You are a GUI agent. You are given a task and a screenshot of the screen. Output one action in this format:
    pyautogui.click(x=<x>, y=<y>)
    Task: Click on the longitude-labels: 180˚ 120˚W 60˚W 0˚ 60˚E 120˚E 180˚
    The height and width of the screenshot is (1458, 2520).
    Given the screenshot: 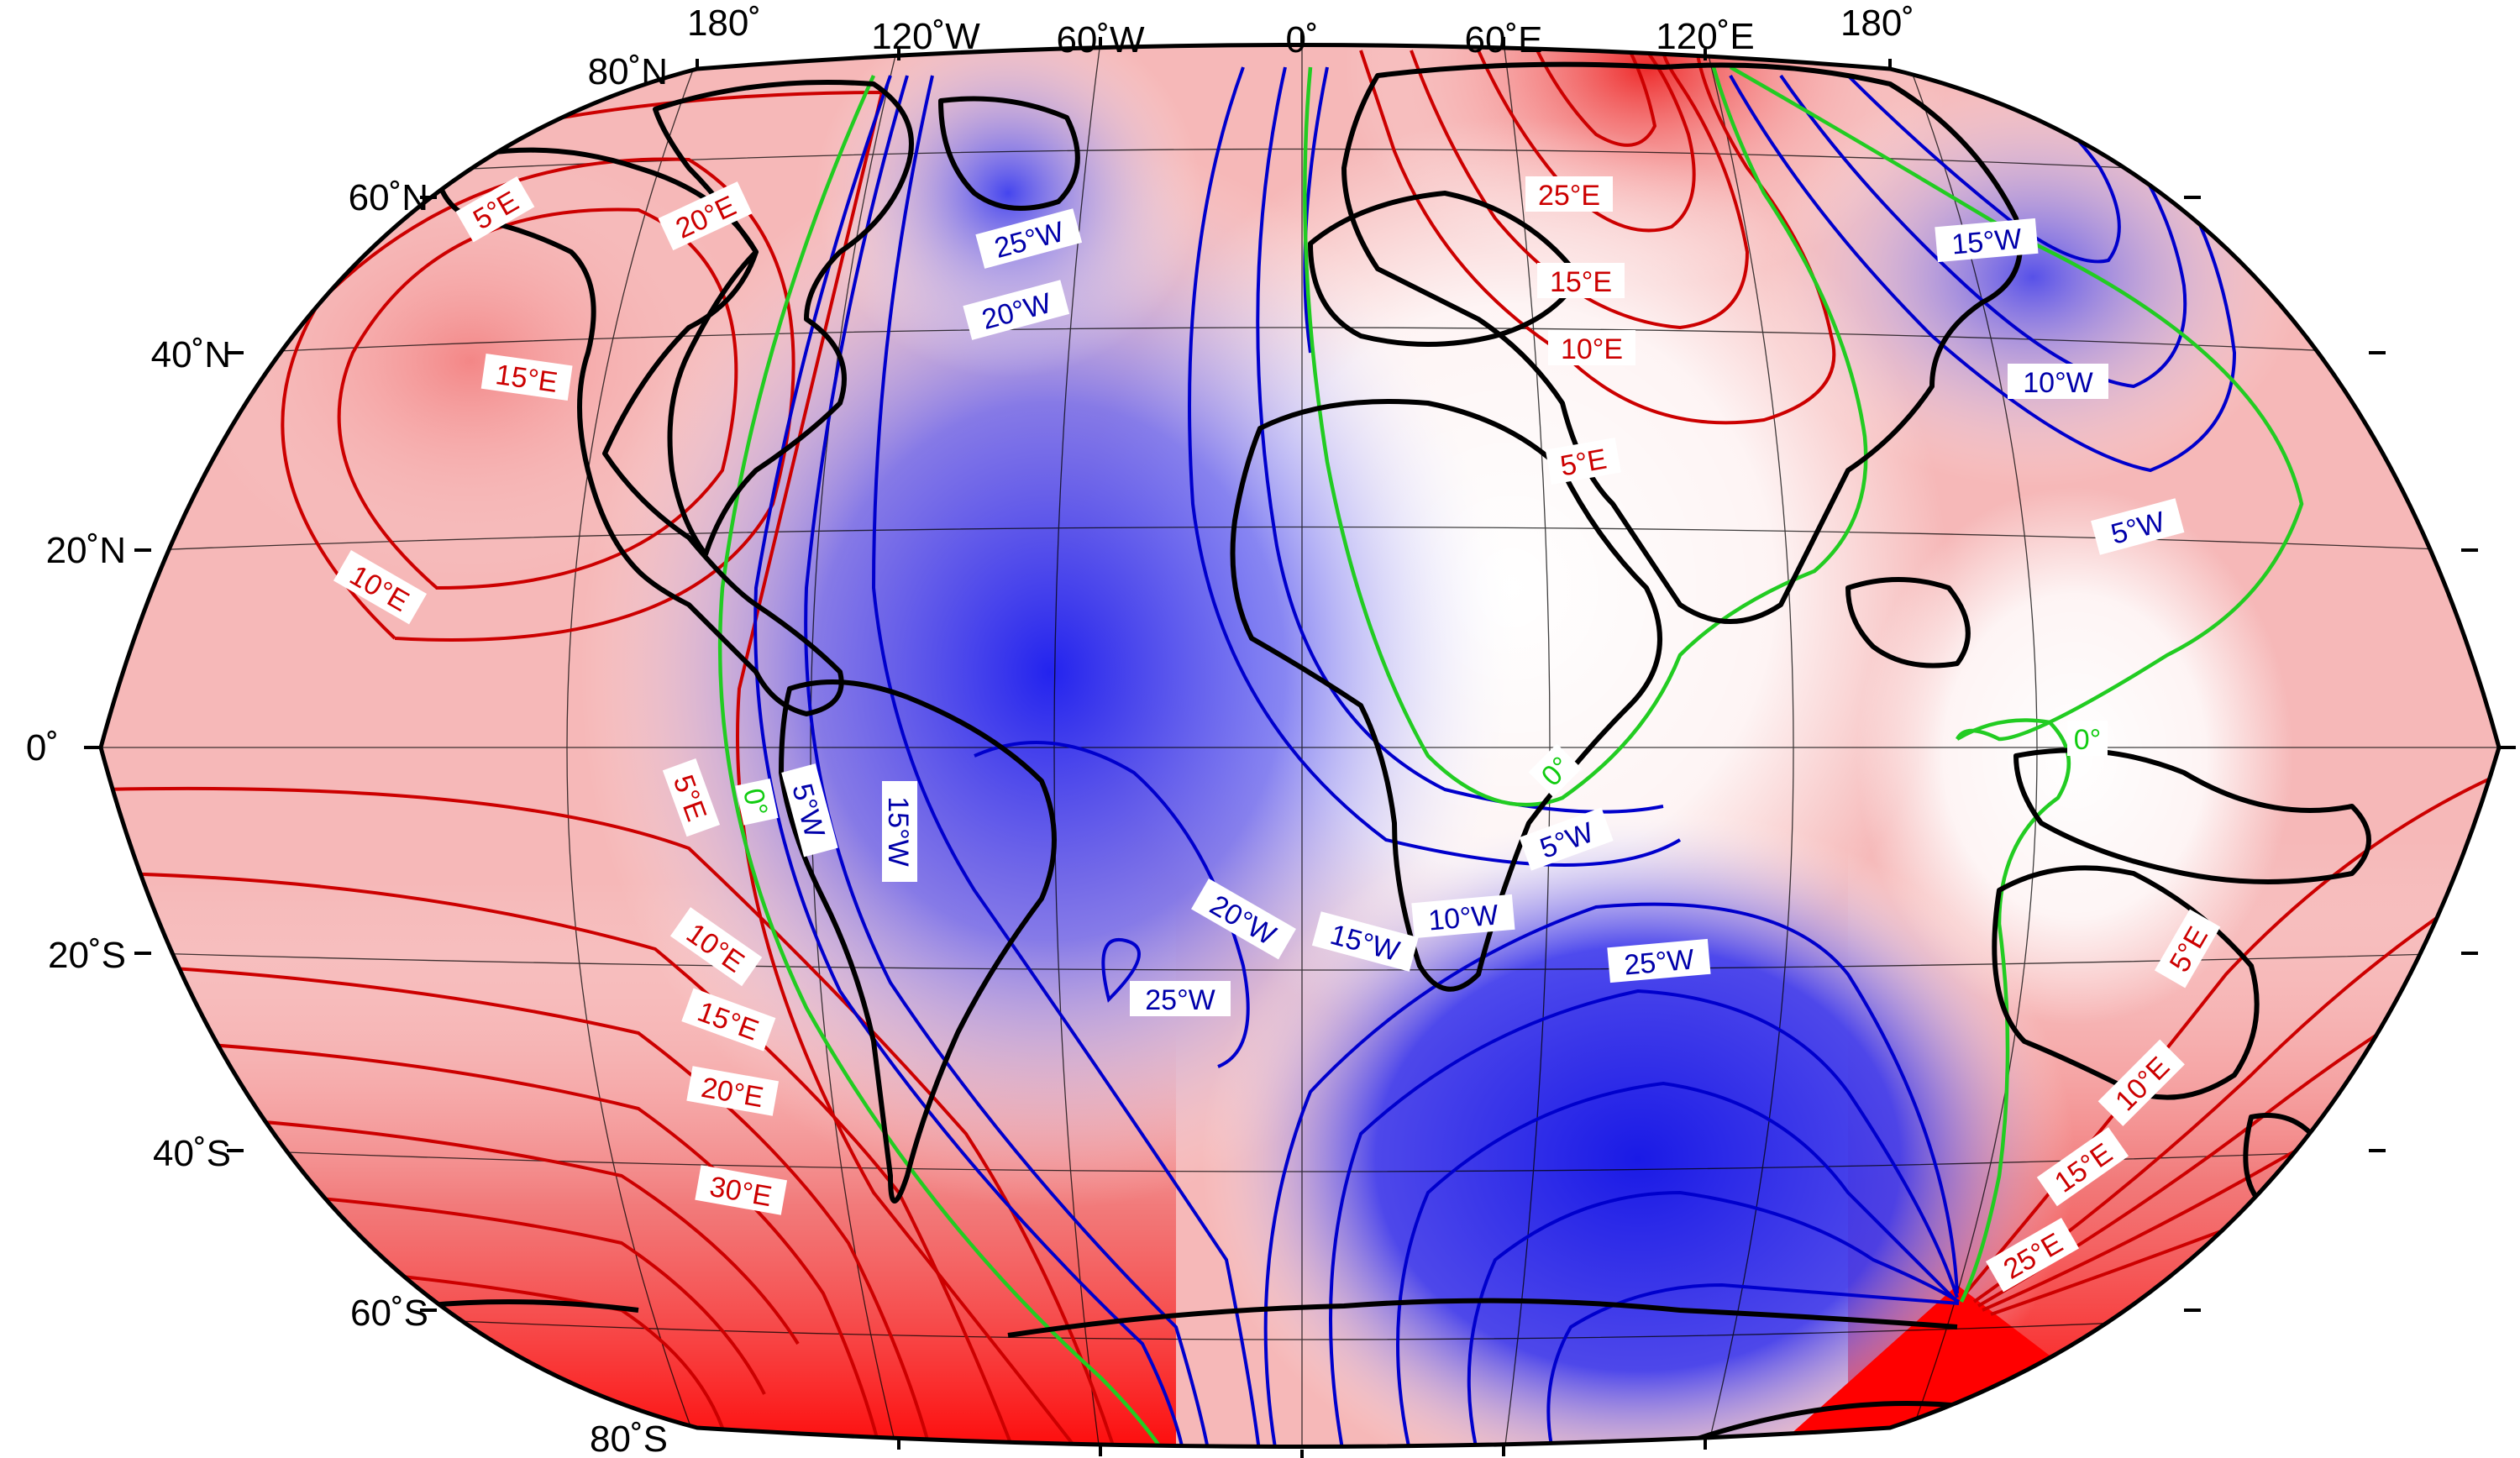 What is the action you would take?
    pyautogui.click(x=1300, y=31)
    